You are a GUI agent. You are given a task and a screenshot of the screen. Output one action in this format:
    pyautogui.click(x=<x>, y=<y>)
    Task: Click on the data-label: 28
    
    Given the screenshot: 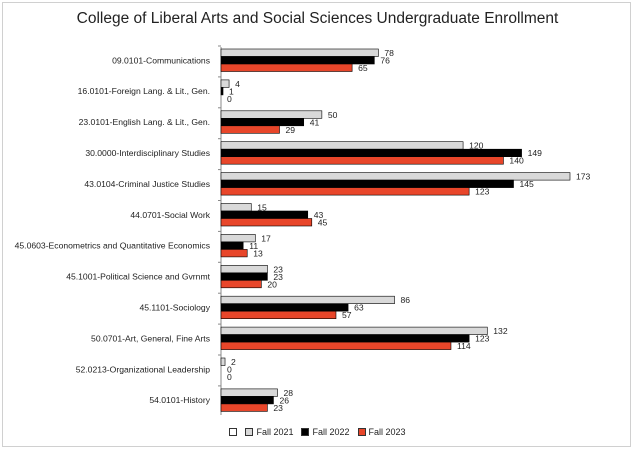 What is the action you would take?
    pyautogui.click(x=288, y=393)
    